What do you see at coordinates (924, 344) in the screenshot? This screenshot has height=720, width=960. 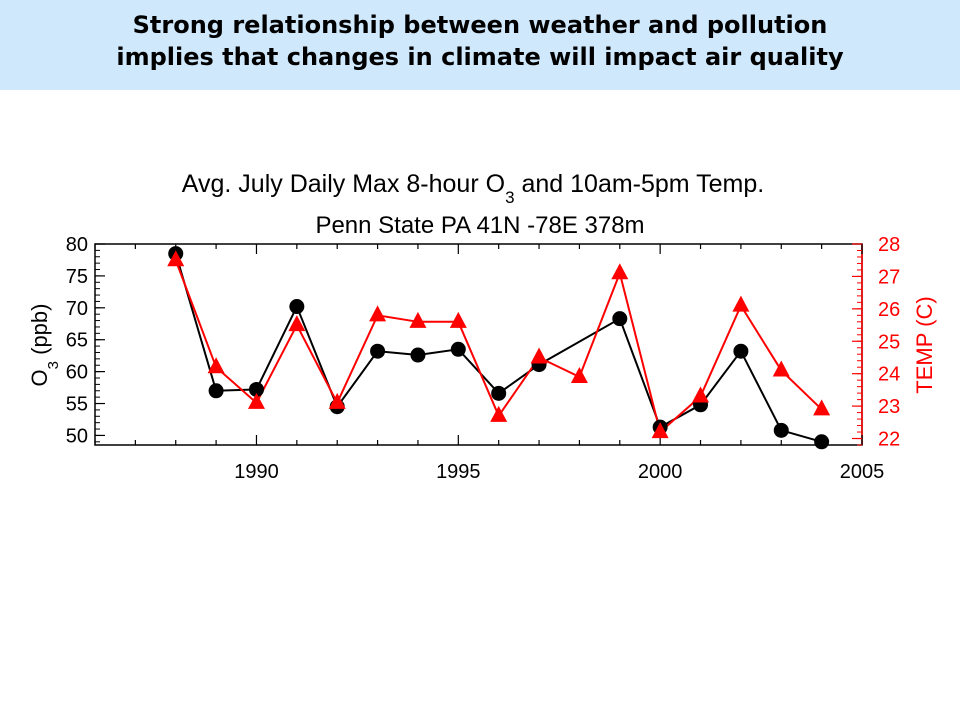 I see `right-axis-label: TEMP (C)` at bounding box center [924, 344].